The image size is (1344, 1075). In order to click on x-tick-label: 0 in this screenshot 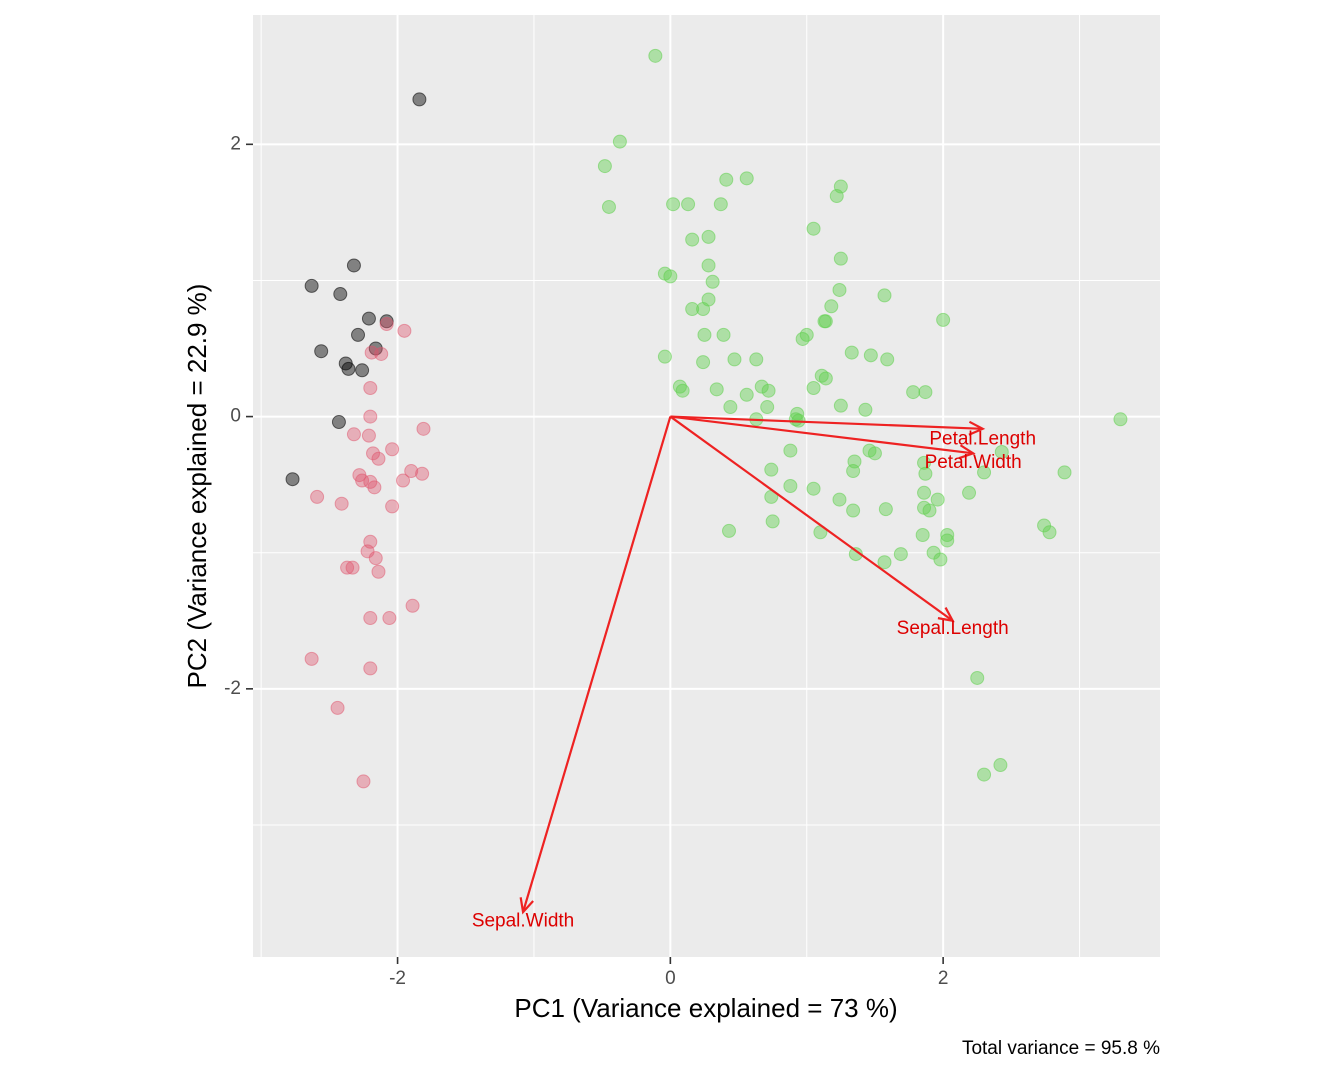, I will do `click(670, 978)`.